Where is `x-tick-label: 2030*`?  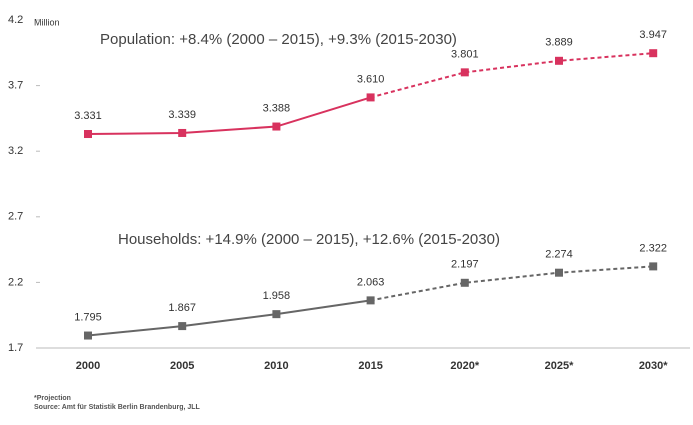
x-tick-label: 2030* is located at coordinates (653, 366).